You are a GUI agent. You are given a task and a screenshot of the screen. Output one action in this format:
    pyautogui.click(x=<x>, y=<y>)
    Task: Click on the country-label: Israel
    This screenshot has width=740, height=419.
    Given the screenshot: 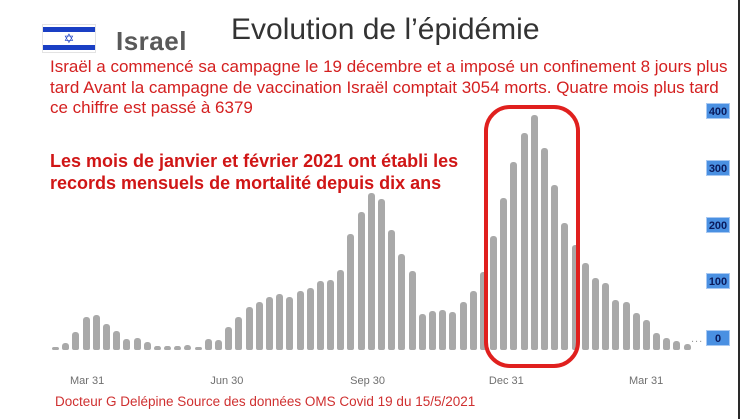 What is the action you would take?
    pyautogui.click(x=151, y=41)
    